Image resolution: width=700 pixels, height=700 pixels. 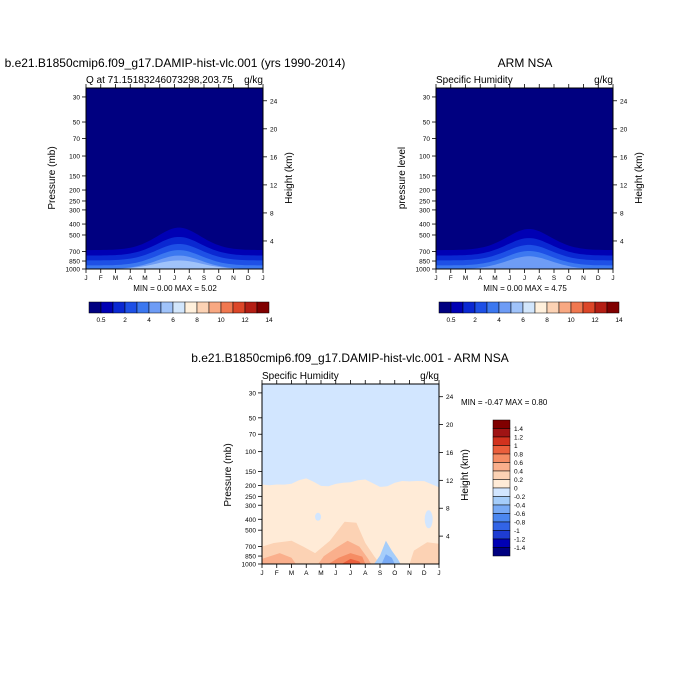 What do you see at coordinates (300, 376) in the screenshot?
I see `diff-left-label: Specific Humidity` at bounding box center [300, 376].